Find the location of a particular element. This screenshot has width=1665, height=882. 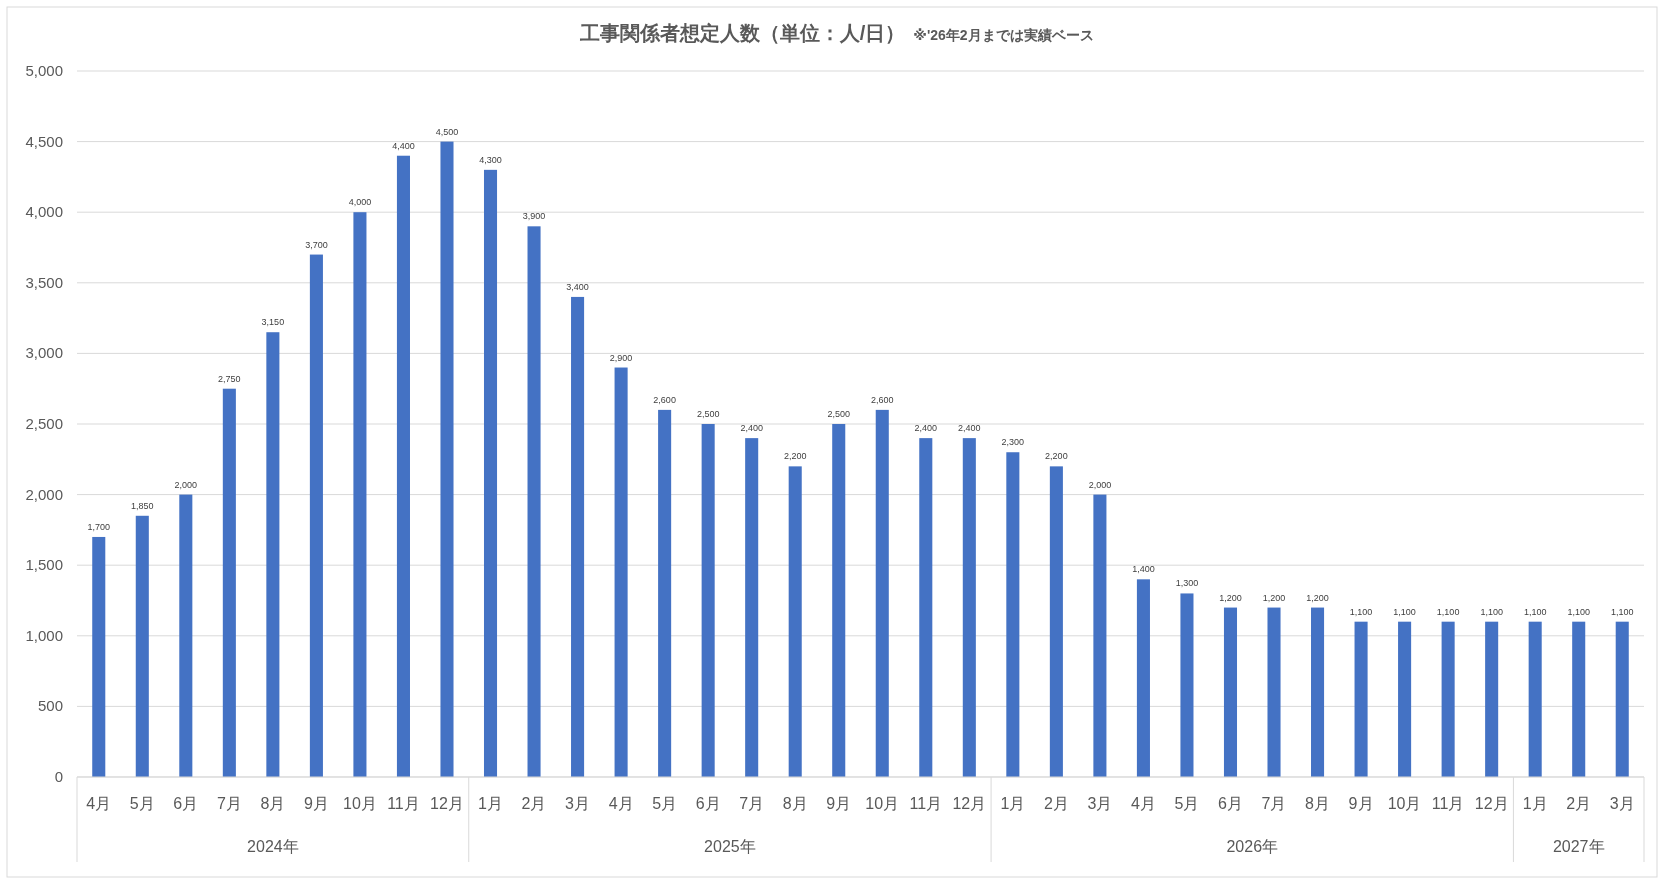

data-label: 2,300 is located at coordinates (1013, 442).